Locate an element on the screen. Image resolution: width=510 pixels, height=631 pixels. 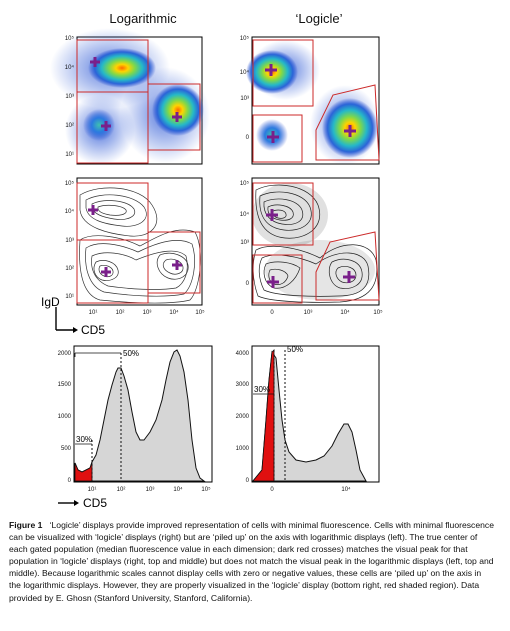
y-tick-labels: 0 1000 2000 3000 4000 is located at coordinates (243, 417).